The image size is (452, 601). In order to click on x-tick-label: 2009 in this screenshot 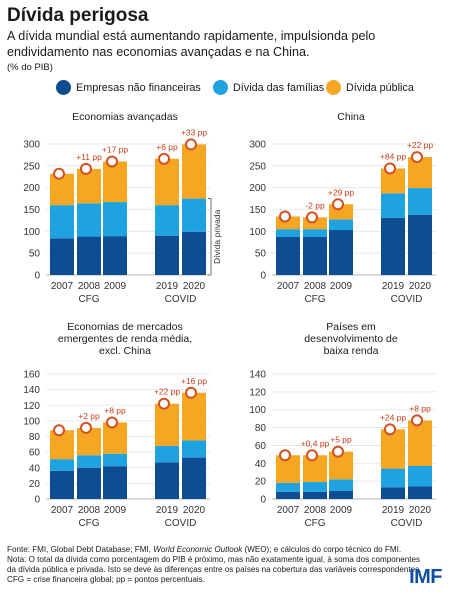, I will do `click(341, 510)`.